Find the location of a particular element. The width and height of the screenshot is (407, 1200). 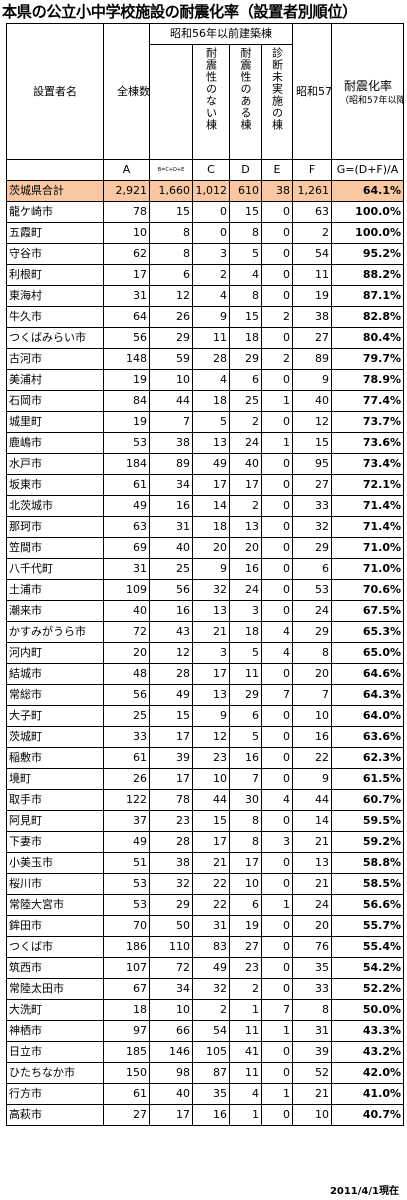

cell-d: 5 is located at coordinates (245, 254).